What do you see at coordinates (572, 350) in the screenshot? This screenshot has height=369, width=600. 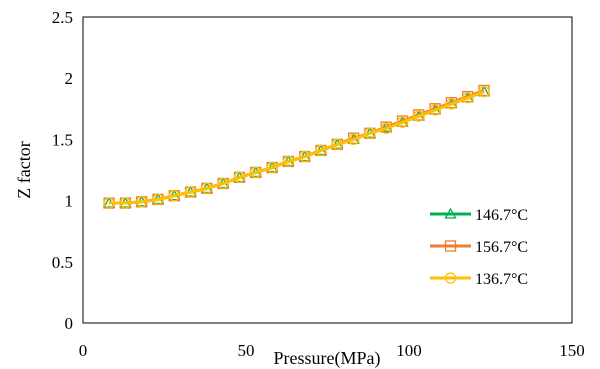 I see `x-tick-label: 150` at bounding box center [572, 350].